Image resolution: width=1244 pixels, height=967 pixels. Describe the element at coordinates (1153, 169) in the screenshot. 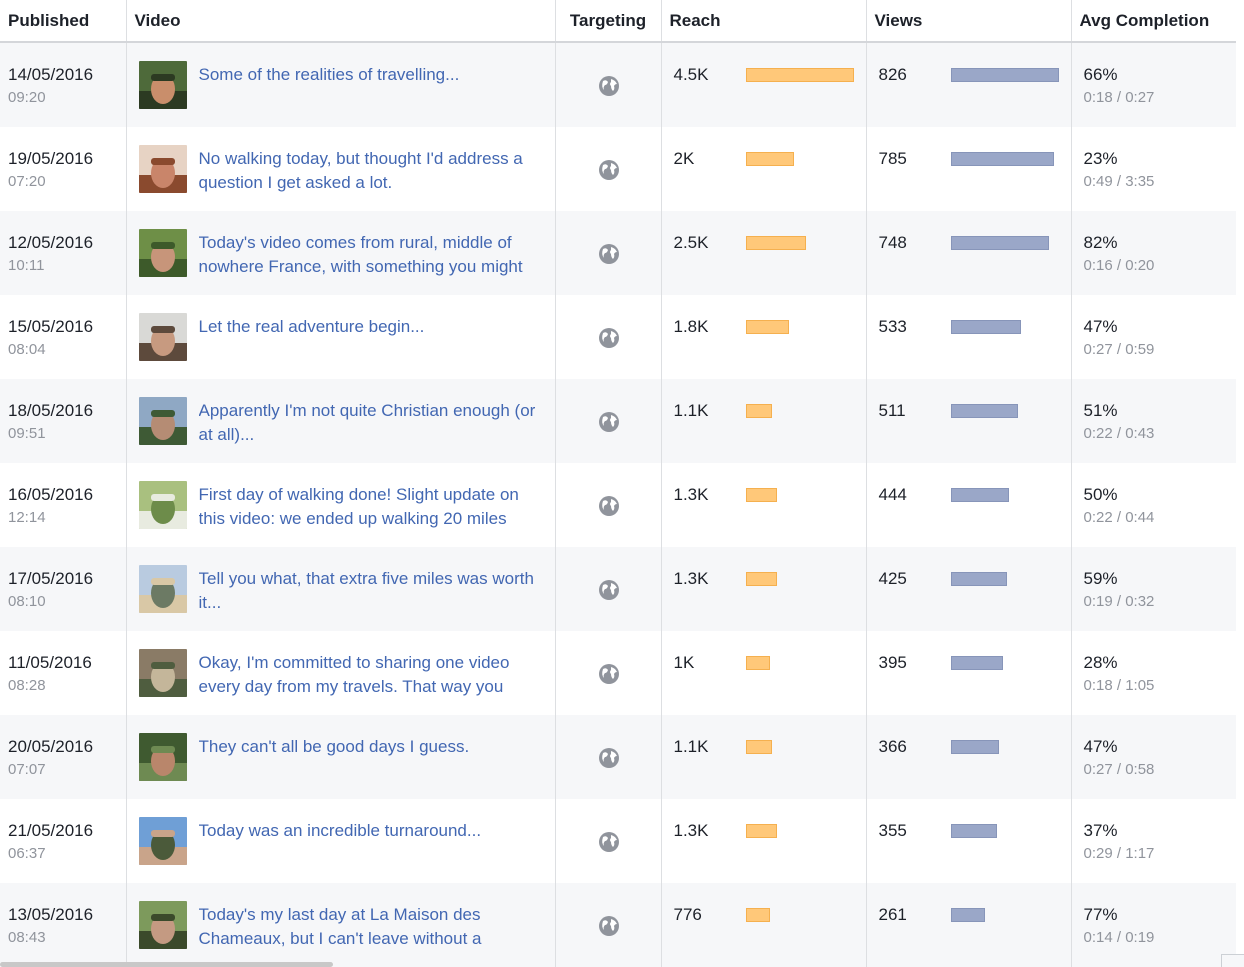

I see `avg-completion-cell: 23% 0:49 / 3:35` at that location.